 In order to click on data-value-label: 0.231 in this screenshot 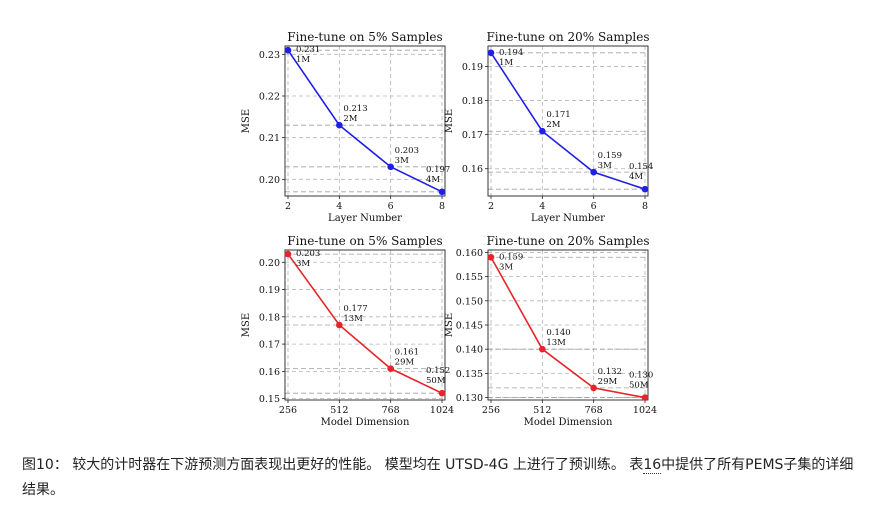, I will do `click(308, 50)`.